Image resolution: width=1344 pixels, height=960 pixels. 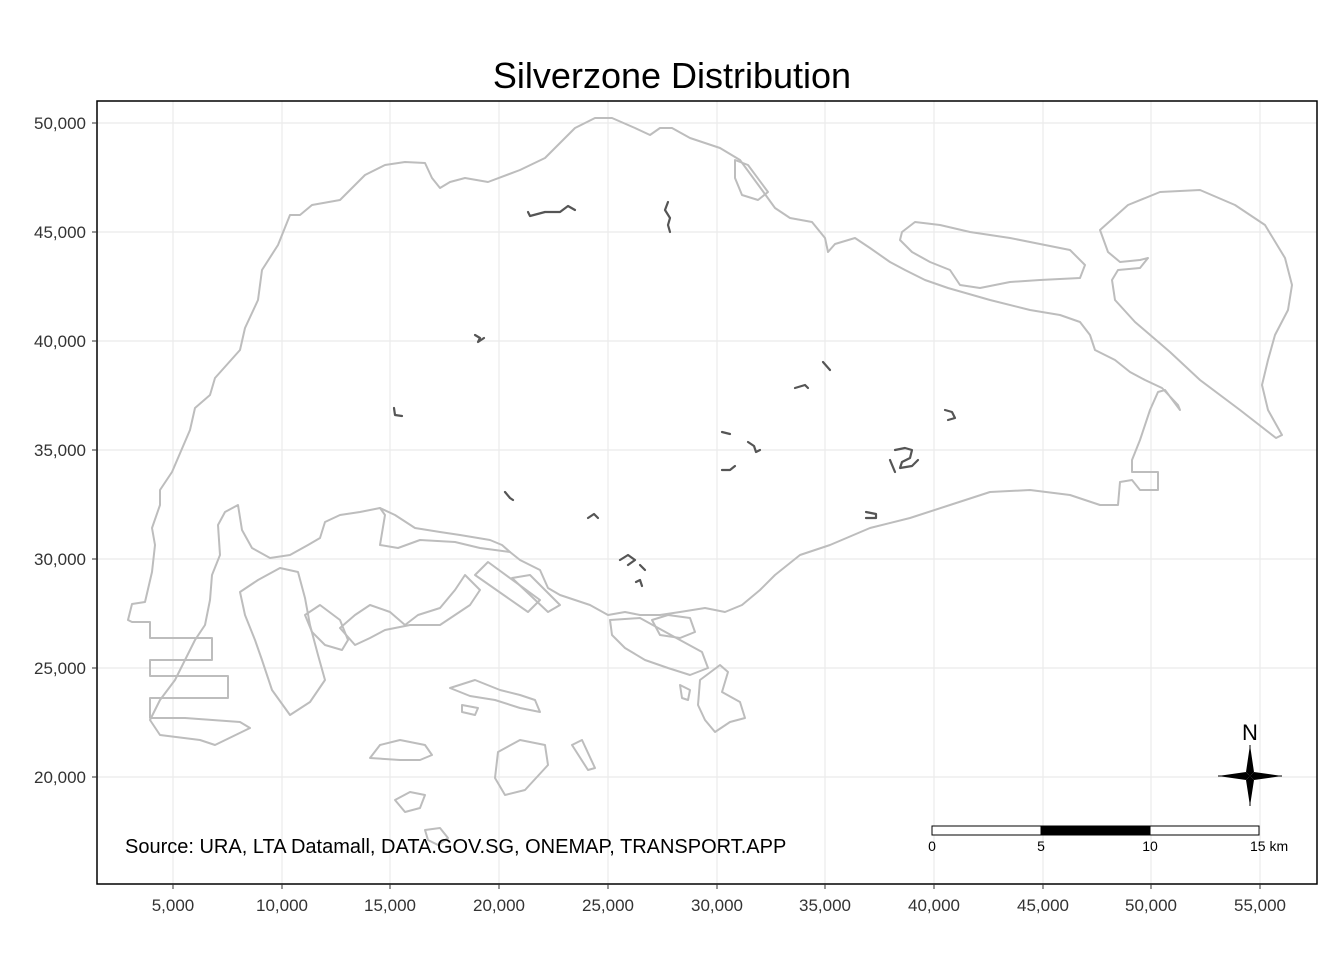 I want to click on x-tick-label: 20,000, so click(x=499, y=905).